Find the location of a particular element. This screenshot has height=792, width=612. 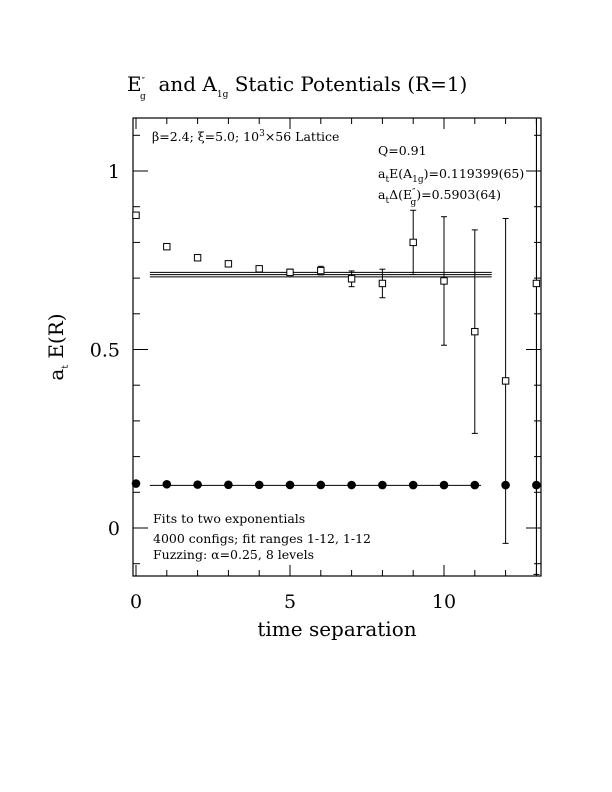

title-double-prime: ″ is located at coordinates (144, 82).